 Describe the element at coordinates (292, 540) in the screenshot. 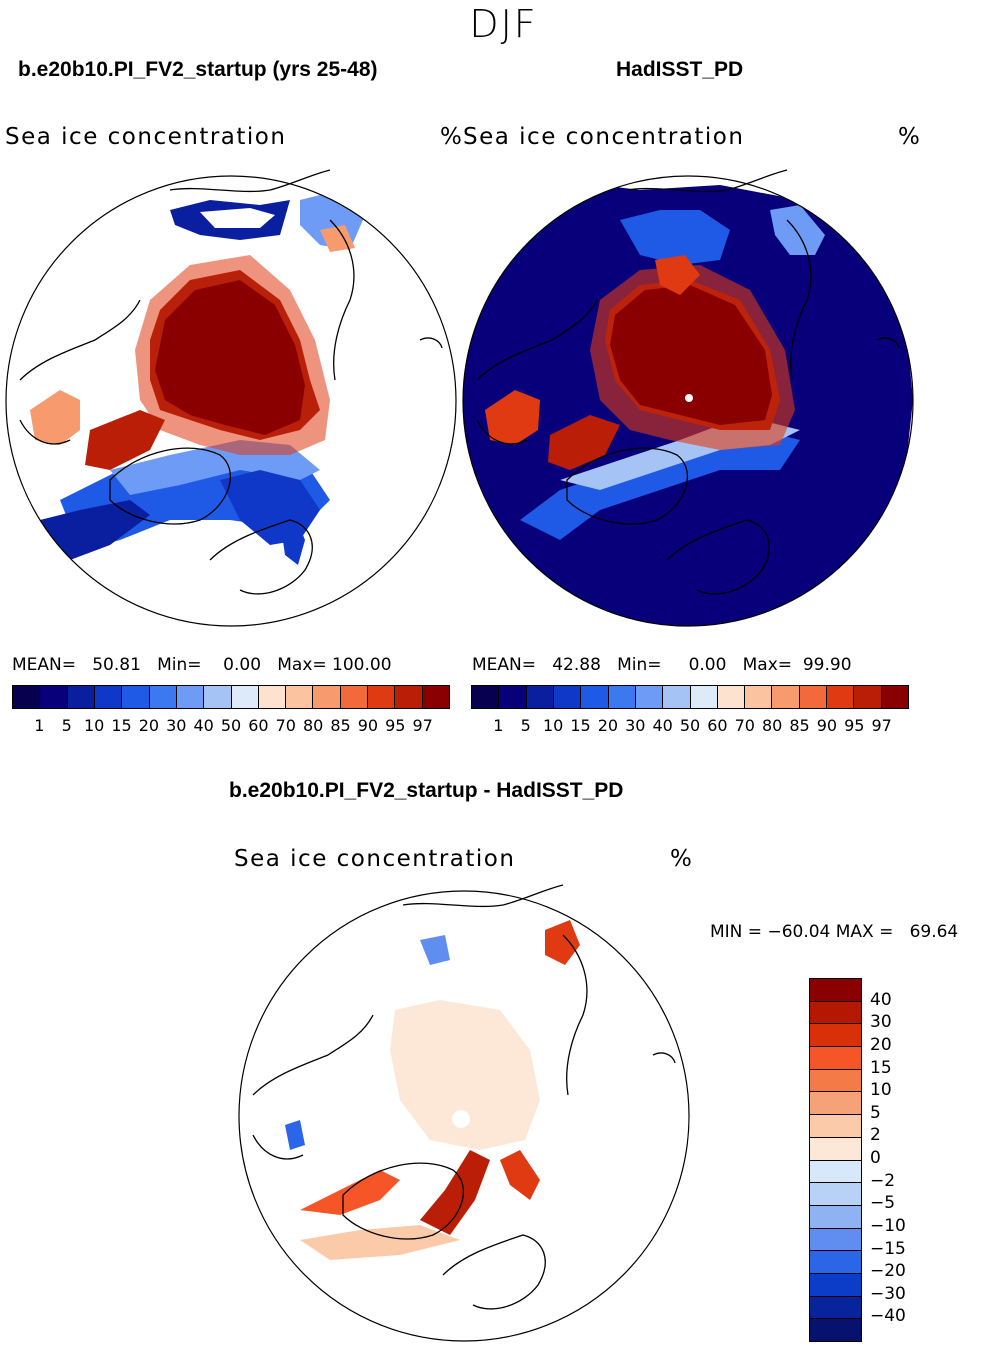

I see `left-baltic` at that location.